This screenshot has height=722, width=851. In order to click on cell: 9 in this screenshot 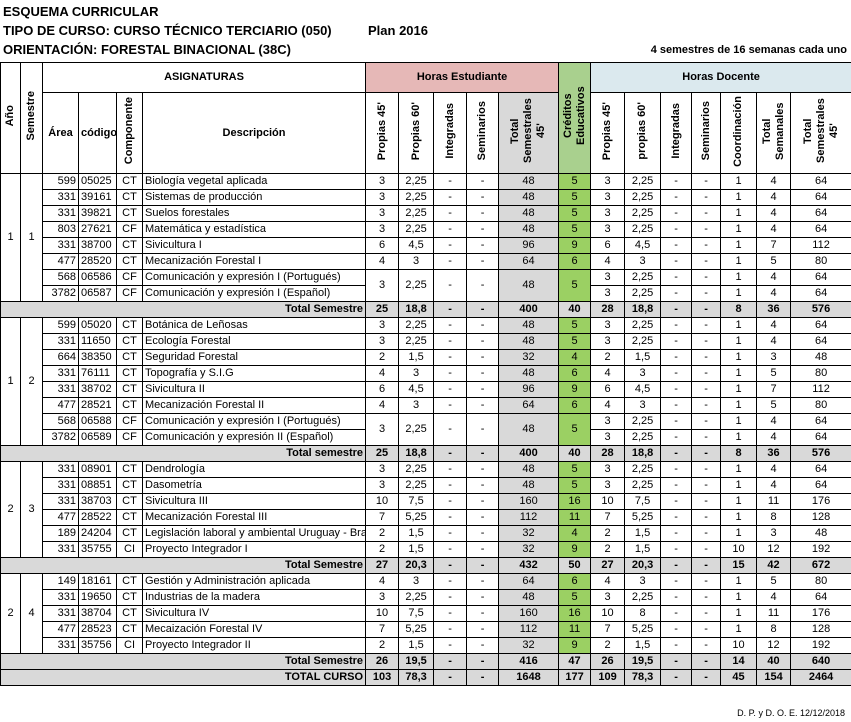, I will do `click(575, 549)`.